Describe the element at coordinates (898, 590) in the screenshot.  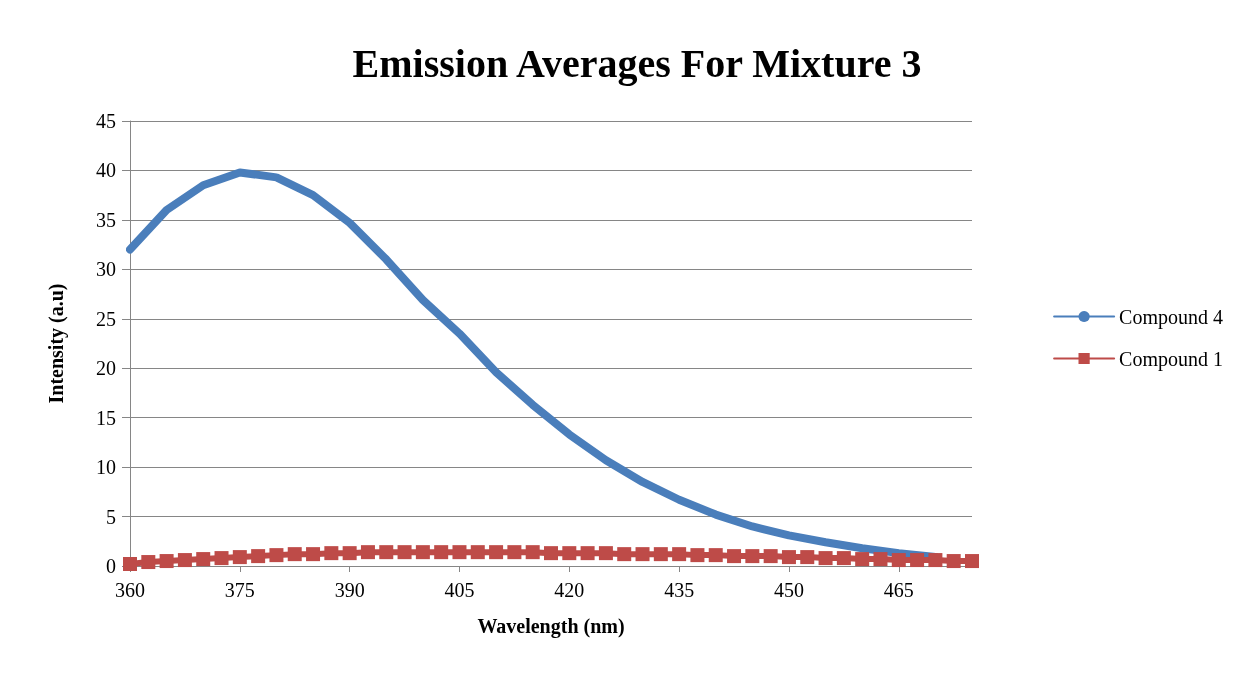
I see `x-tick-label: 465` at that location.